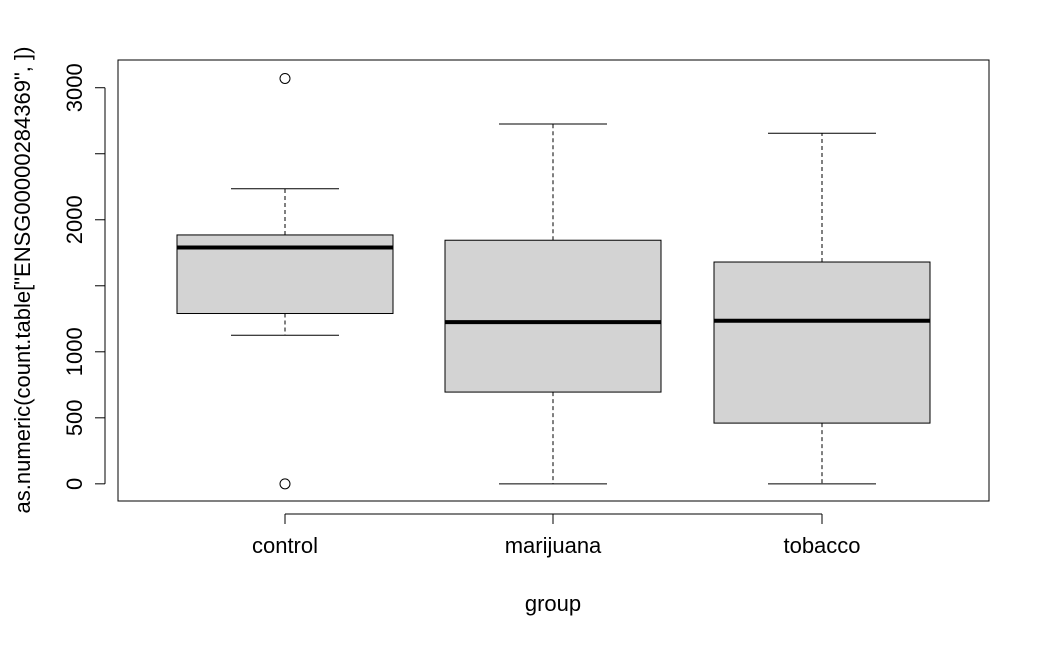  Describe the element at coordinates (74, 351) in the screenshot. I see `y-tick-label: 1000` at that location.